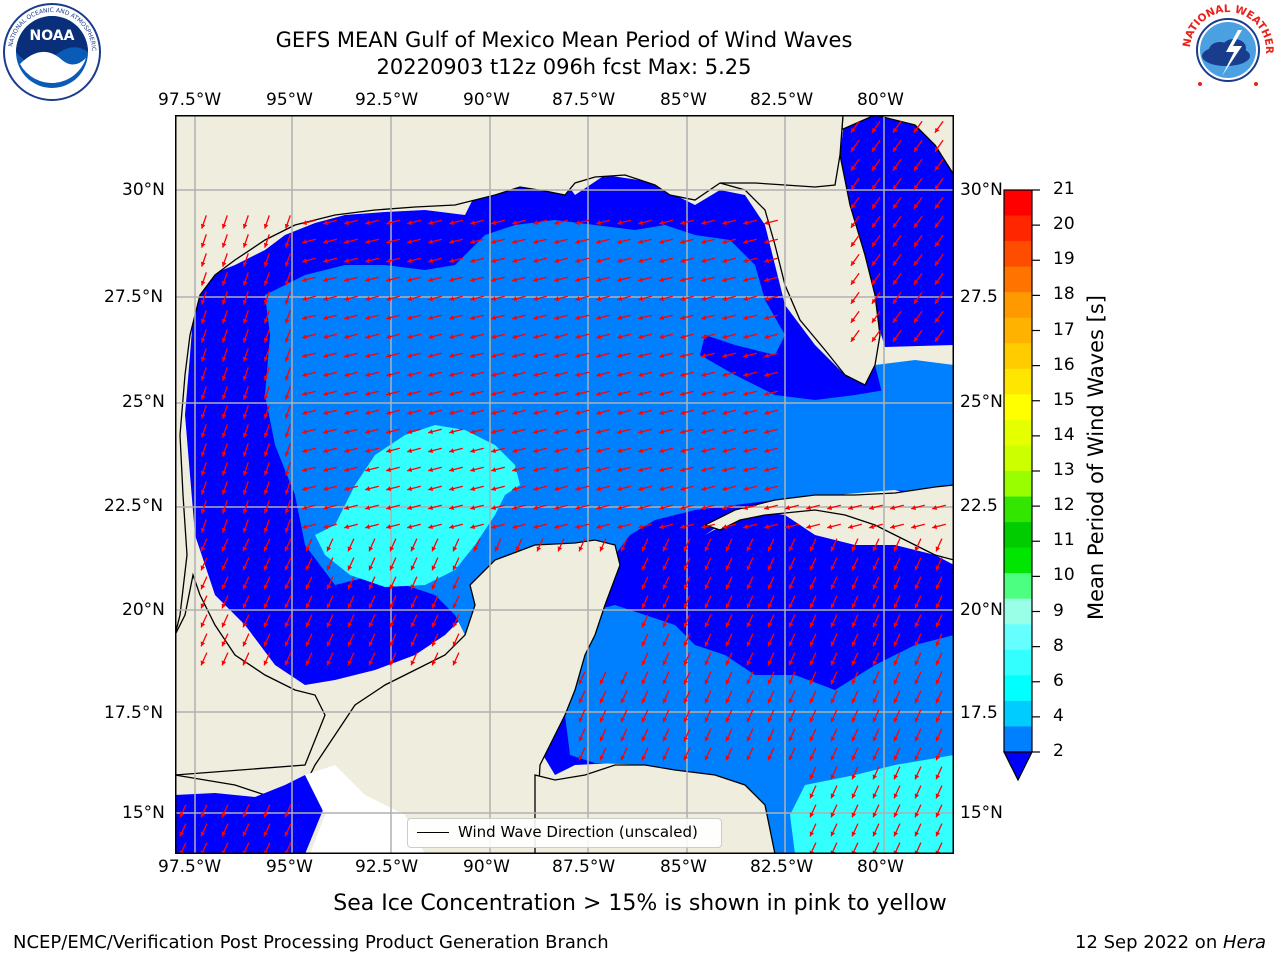 Image resolution: width=1280 pixels, height=960 pixels. What do you see at coordinates (289, 100) in the screenshot?
I see `lon-label: 95°W` at bounding box center [289, 100].